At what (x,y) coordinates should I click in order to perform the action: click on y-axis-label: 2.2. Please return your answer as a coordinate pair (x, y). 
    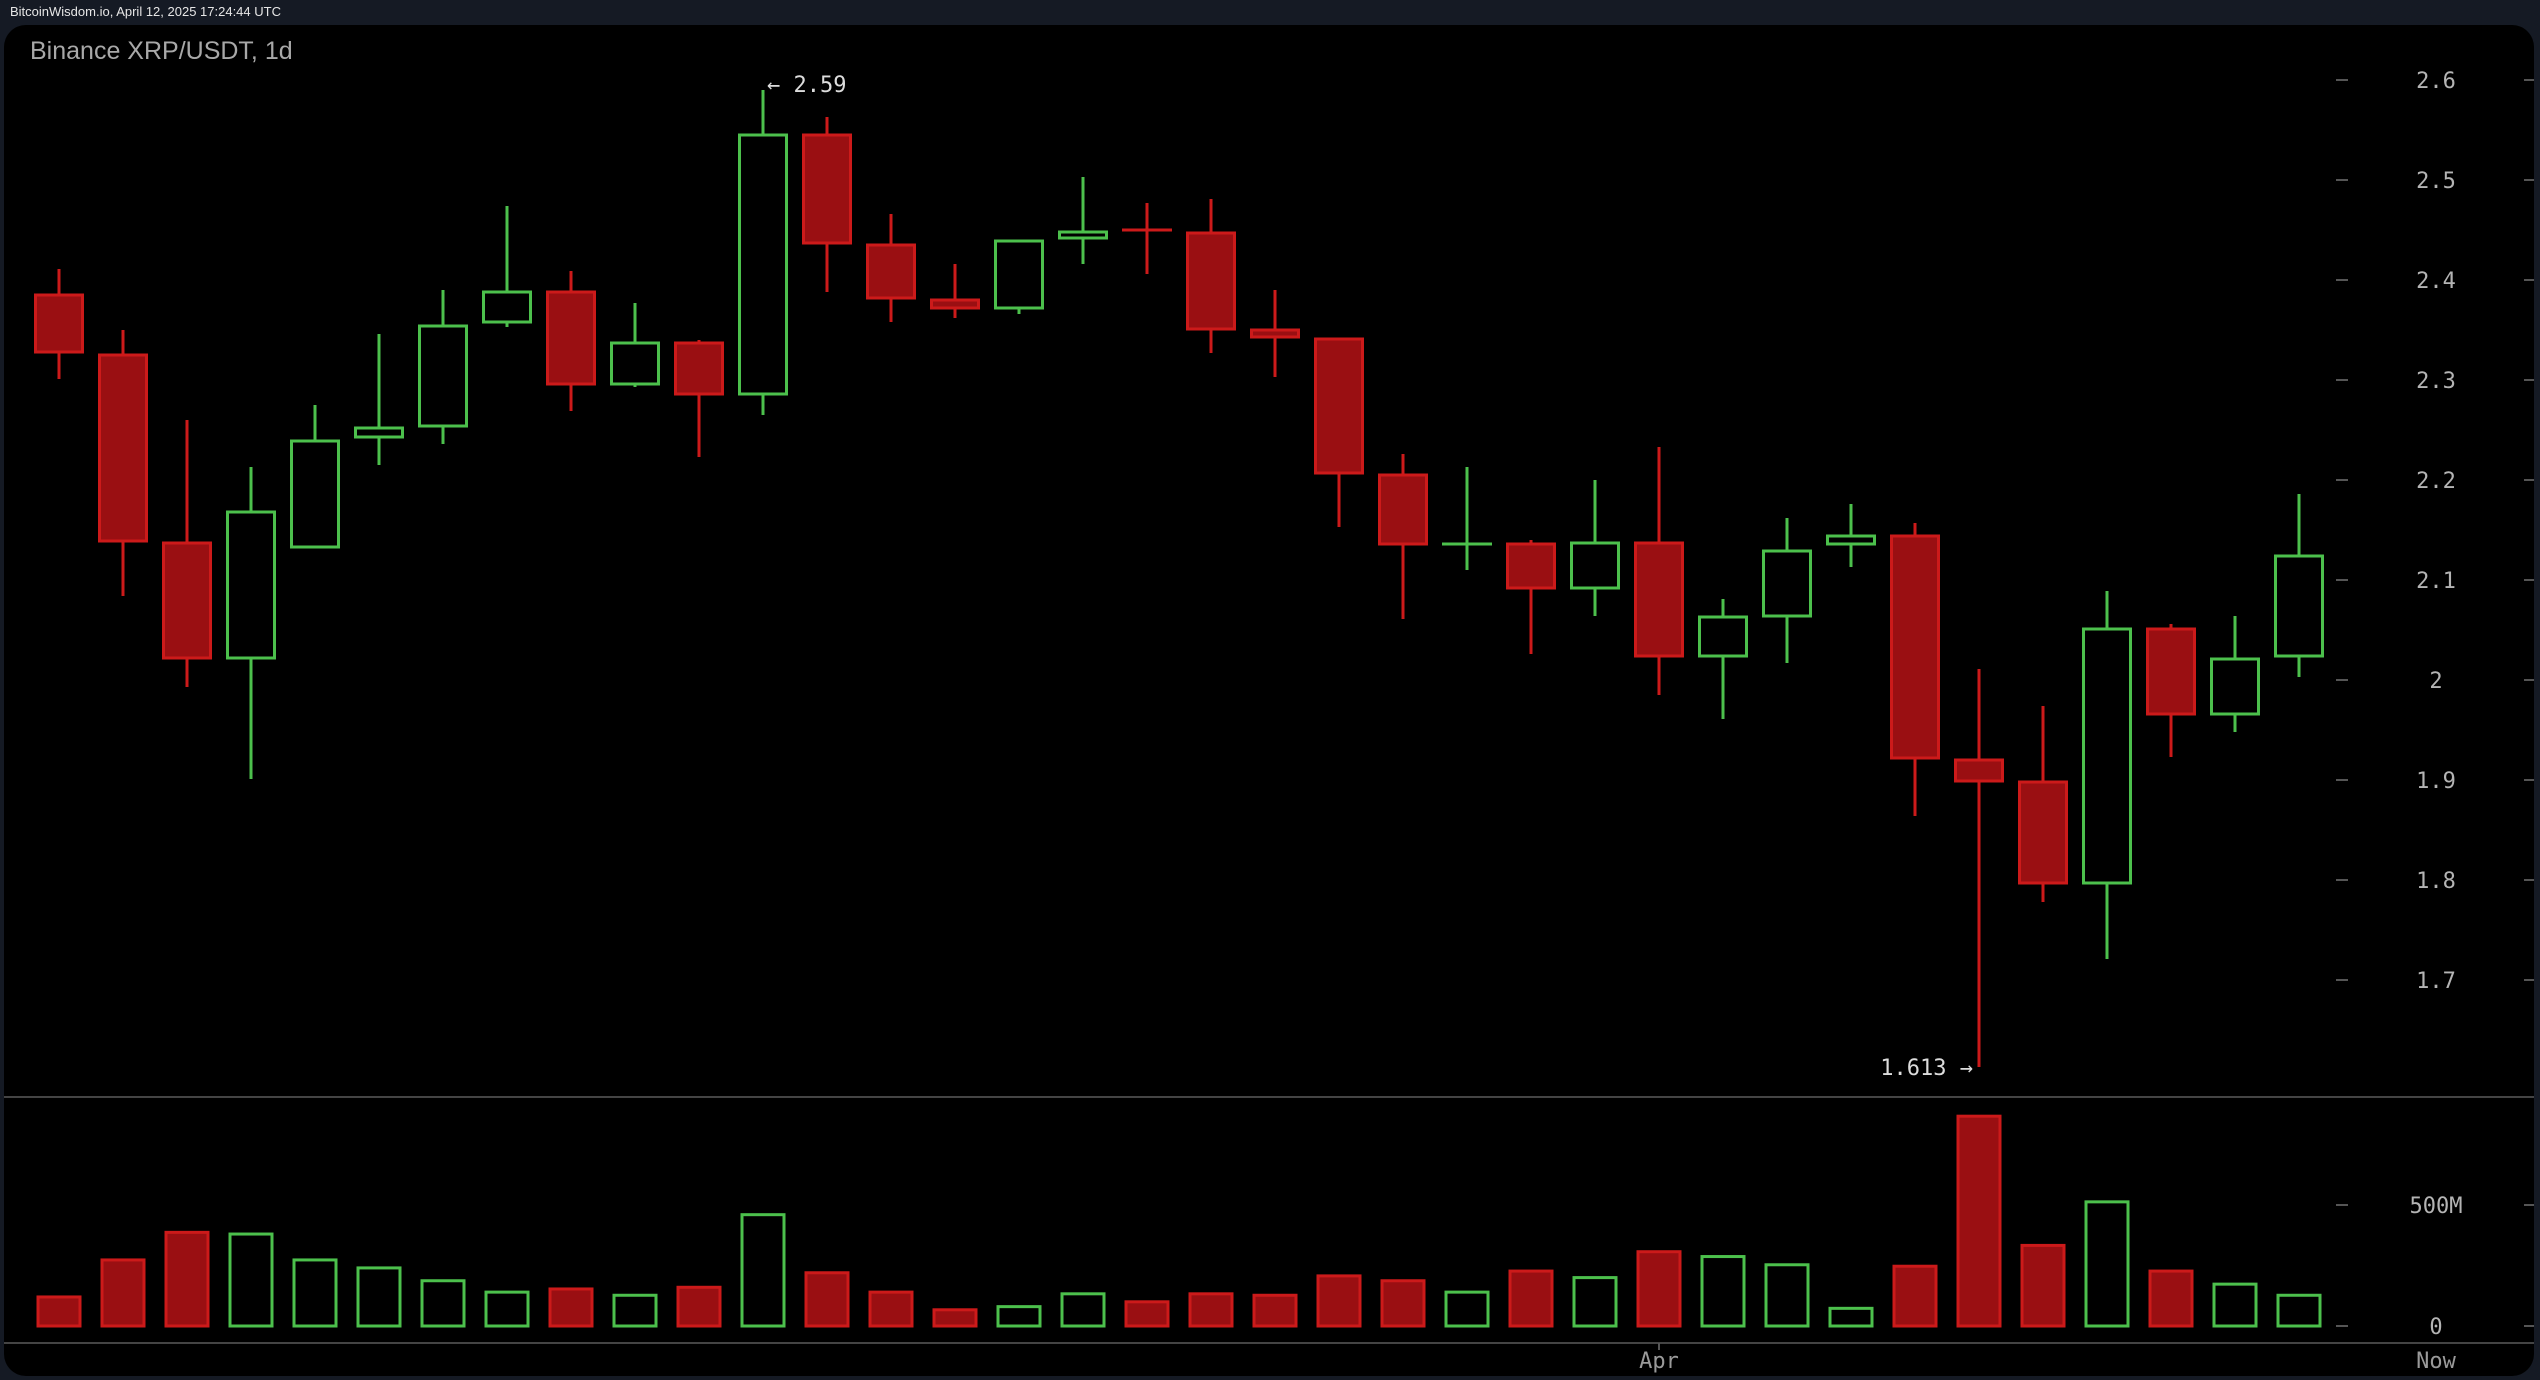
    Looking at the image, I should click on (2436, 481).